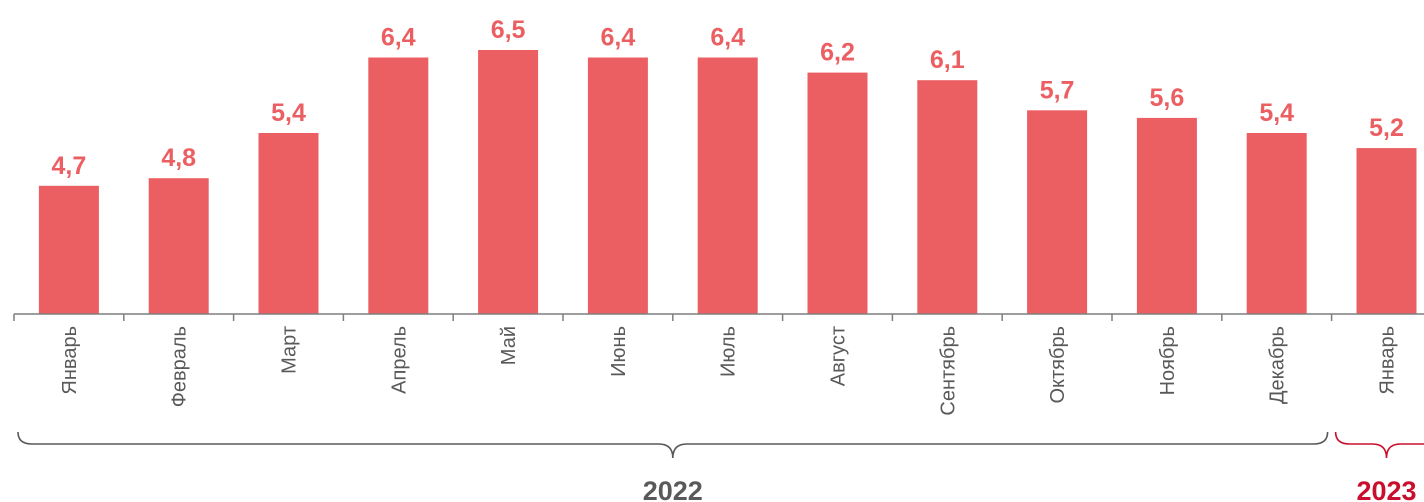  What do you see at coordinates (837, 53) in the screenshot?
I see `data-label-7: 6,2` at bounding box center [837, 53].